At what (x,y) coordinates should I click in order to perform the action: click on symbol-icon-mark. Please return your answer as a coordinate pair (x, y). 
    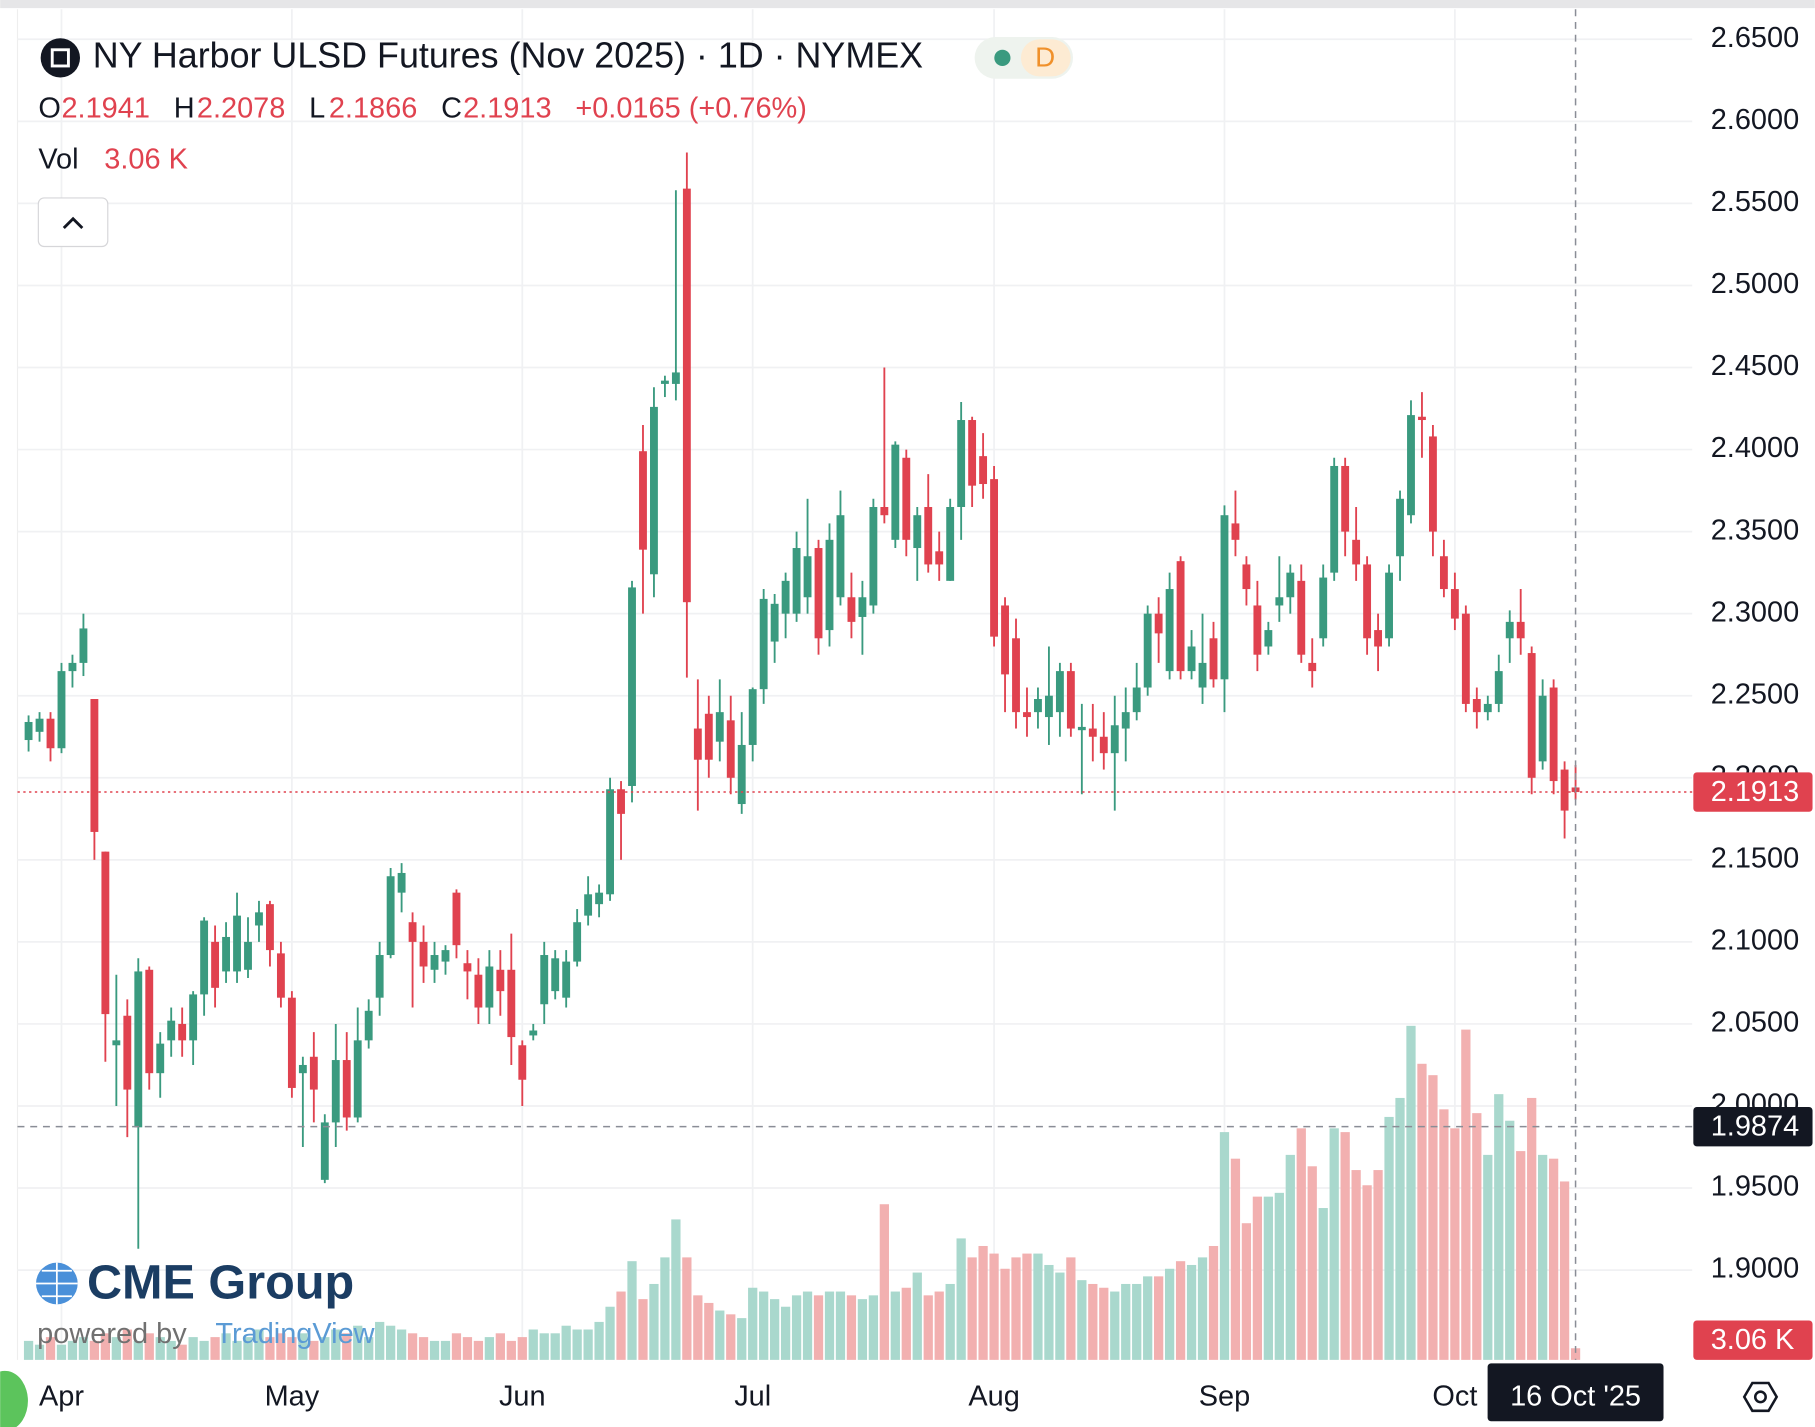
    Looking at the image, I should click on (60, 58).